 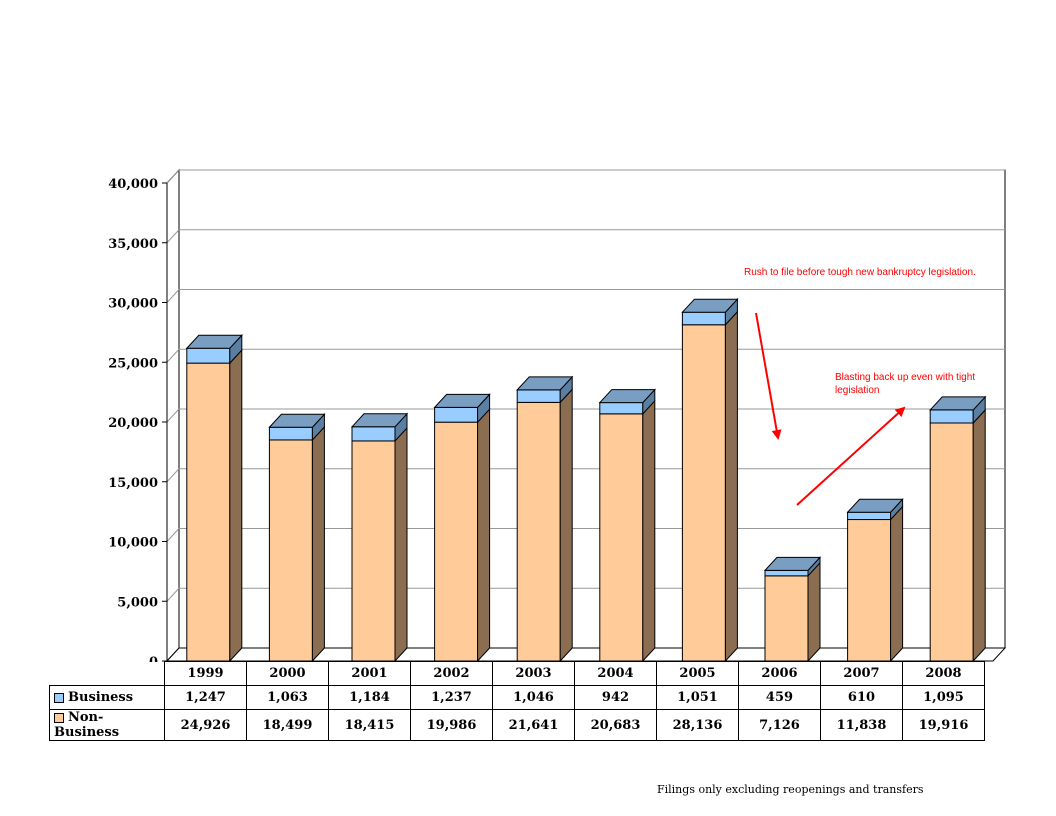 I want to click on business-value-cell: 1,051, so click(x=697, y=697).